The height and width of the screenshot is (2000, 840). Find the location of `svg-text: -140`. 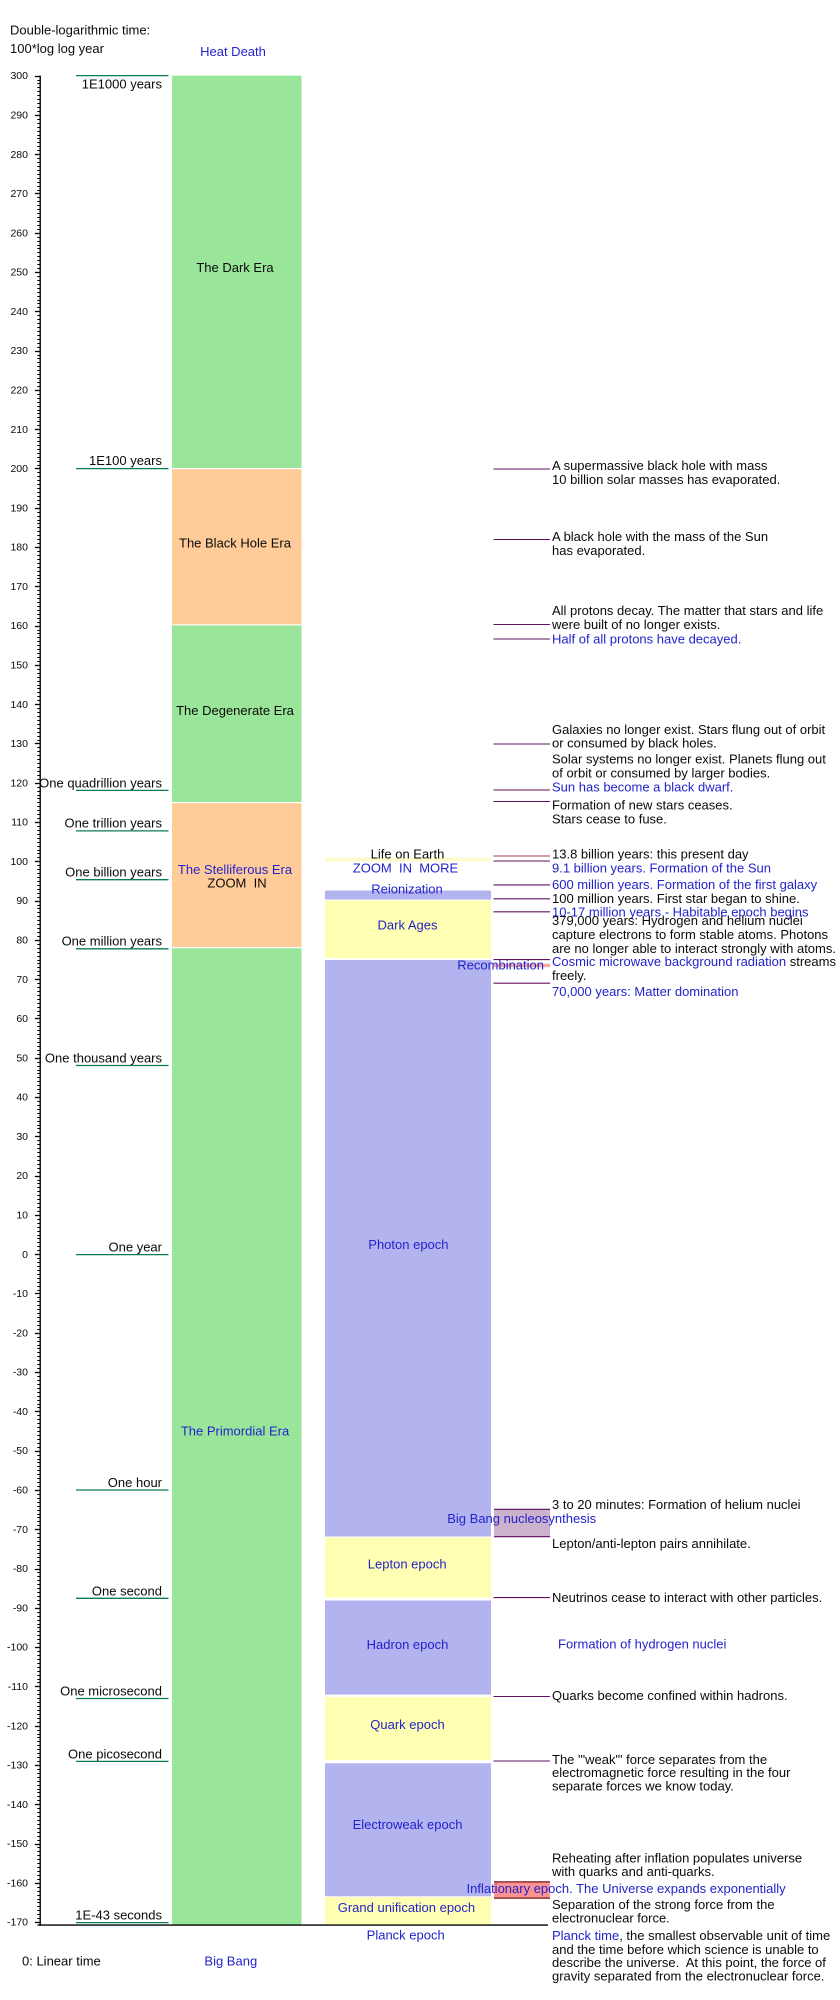

svg-text: -140 is located at coordinates (17, 1805).